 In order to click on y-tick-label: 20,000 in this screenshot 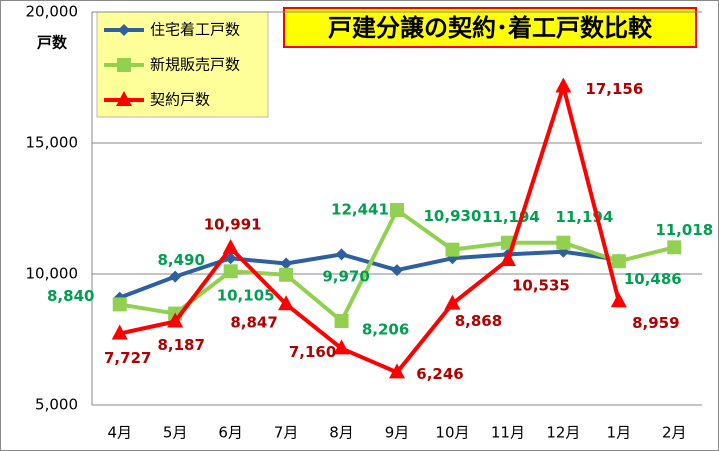, I will do `click(52, 12)`.